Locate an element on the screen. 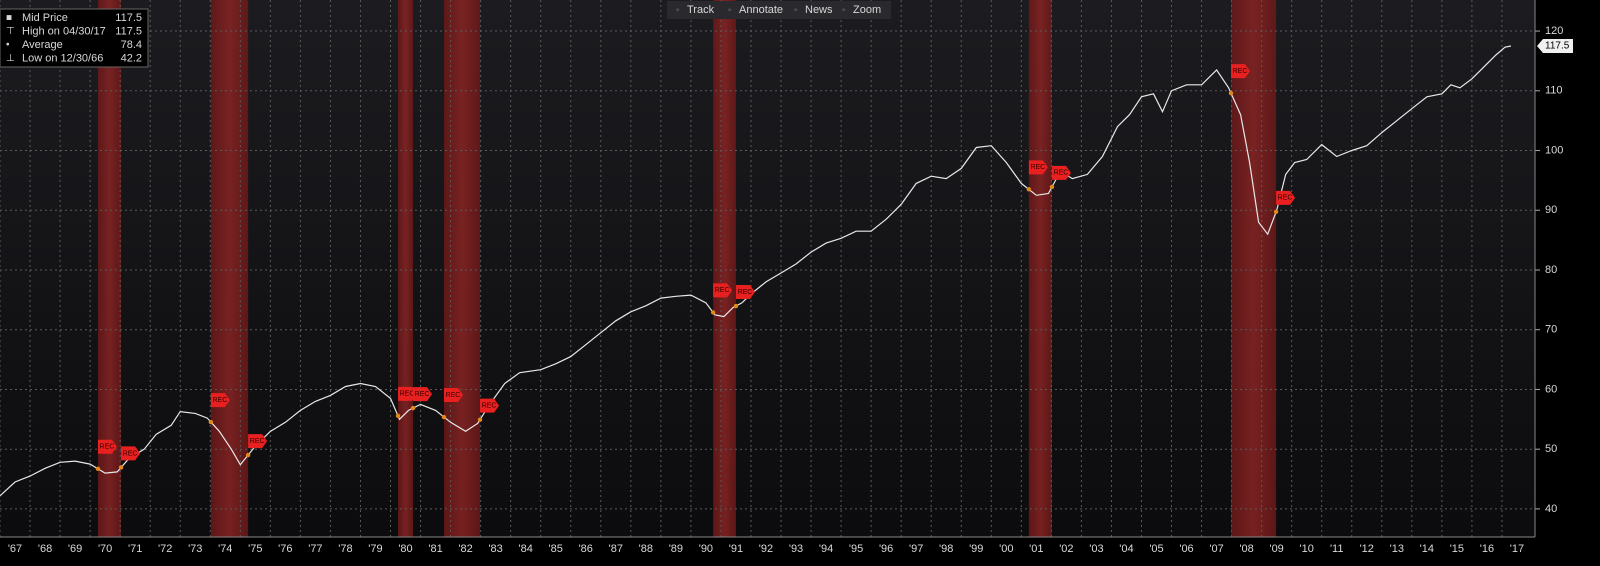 The image size is (1600, 566). x-tick-label: '06 is located at coordinates (1186, 549).